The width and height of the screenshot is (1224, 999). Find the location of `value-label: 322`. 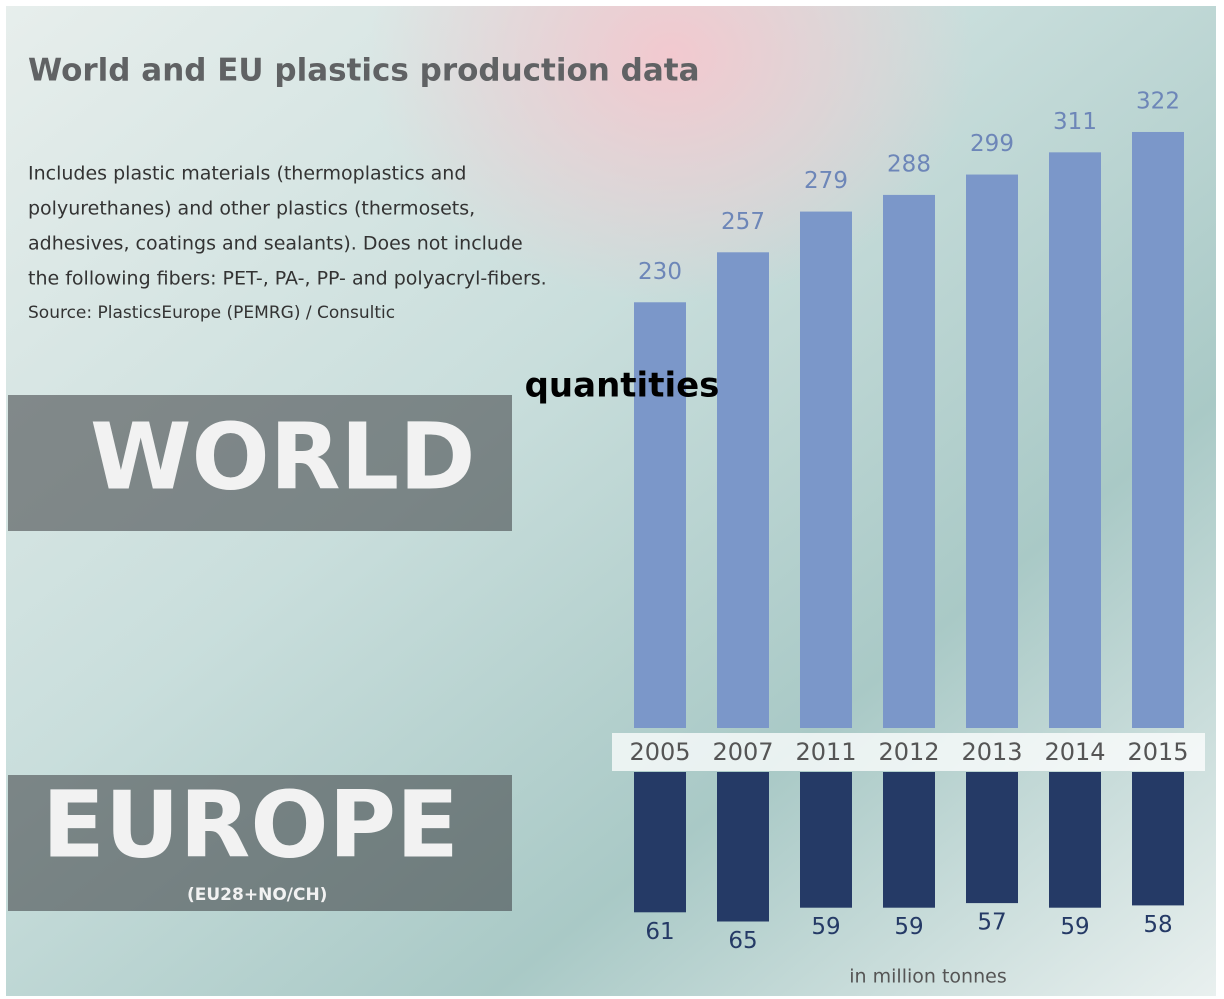

value-label: 322 is located at coordinates (1158, 101).